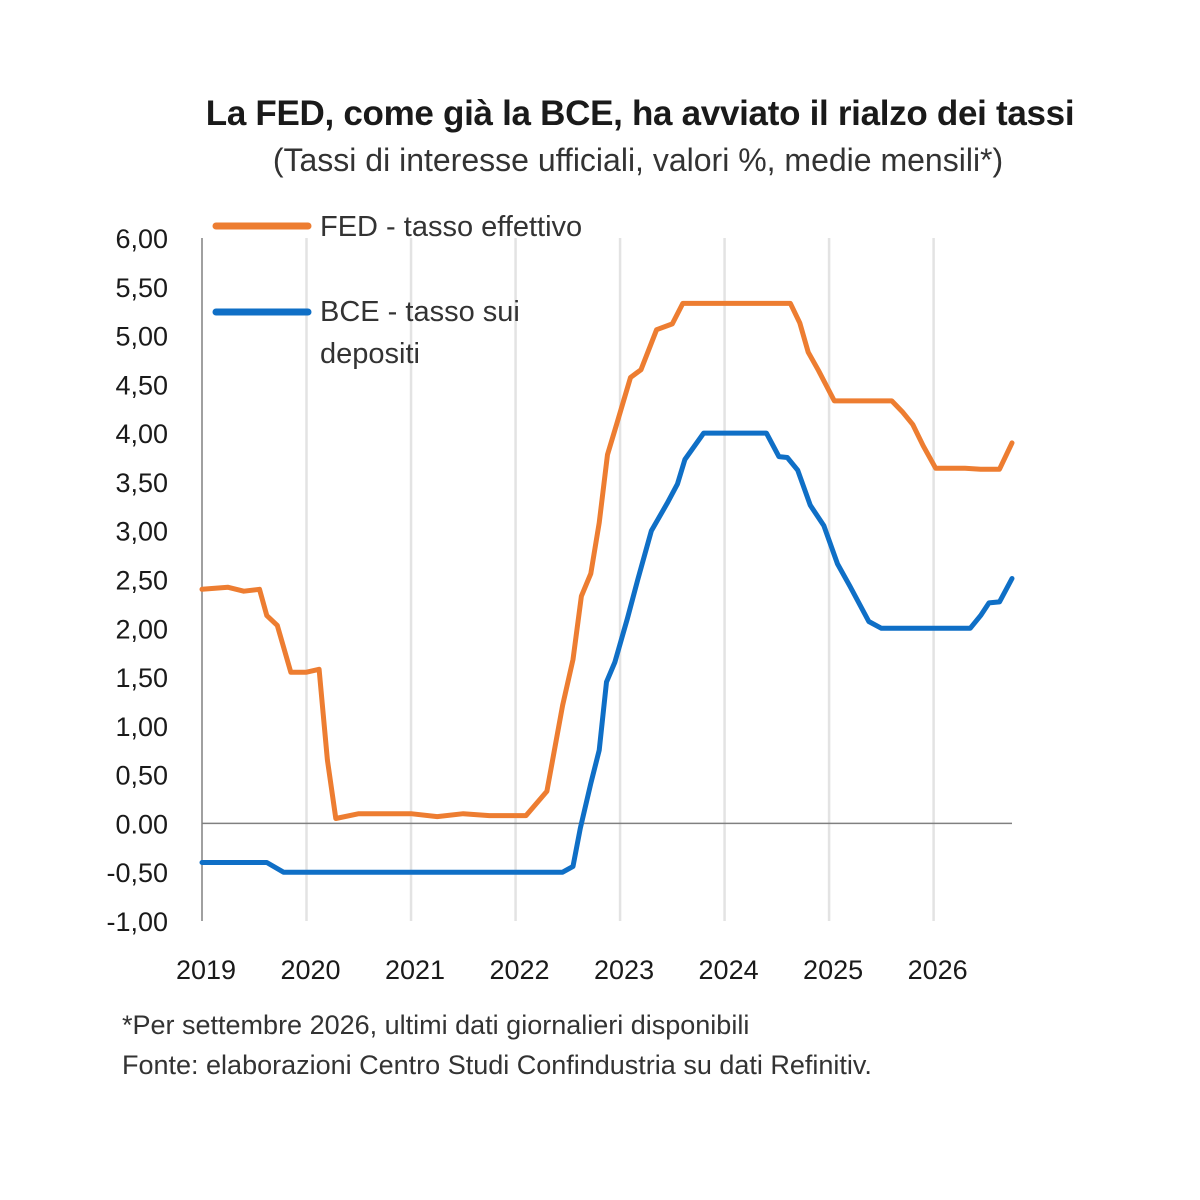 The width and height of the screenshot is (1200, 1200). What do you see at coordinates (938, 970) in the screenshot?
I see `x-tick-2026: 2026` at bounding box center [938, 970].